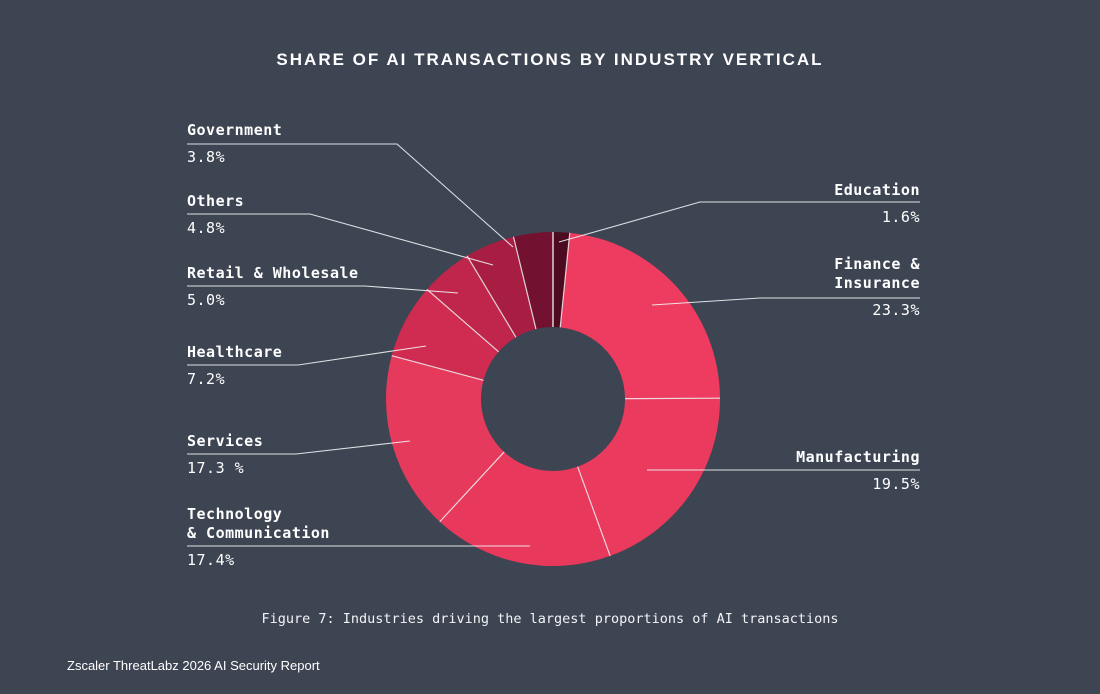 The image size is (1100, 694). What do you see at coordinates (273, 273) in the screenshot?
I see `segment-label-name: Retail & Wholesale` at bounding box center [273, 273].